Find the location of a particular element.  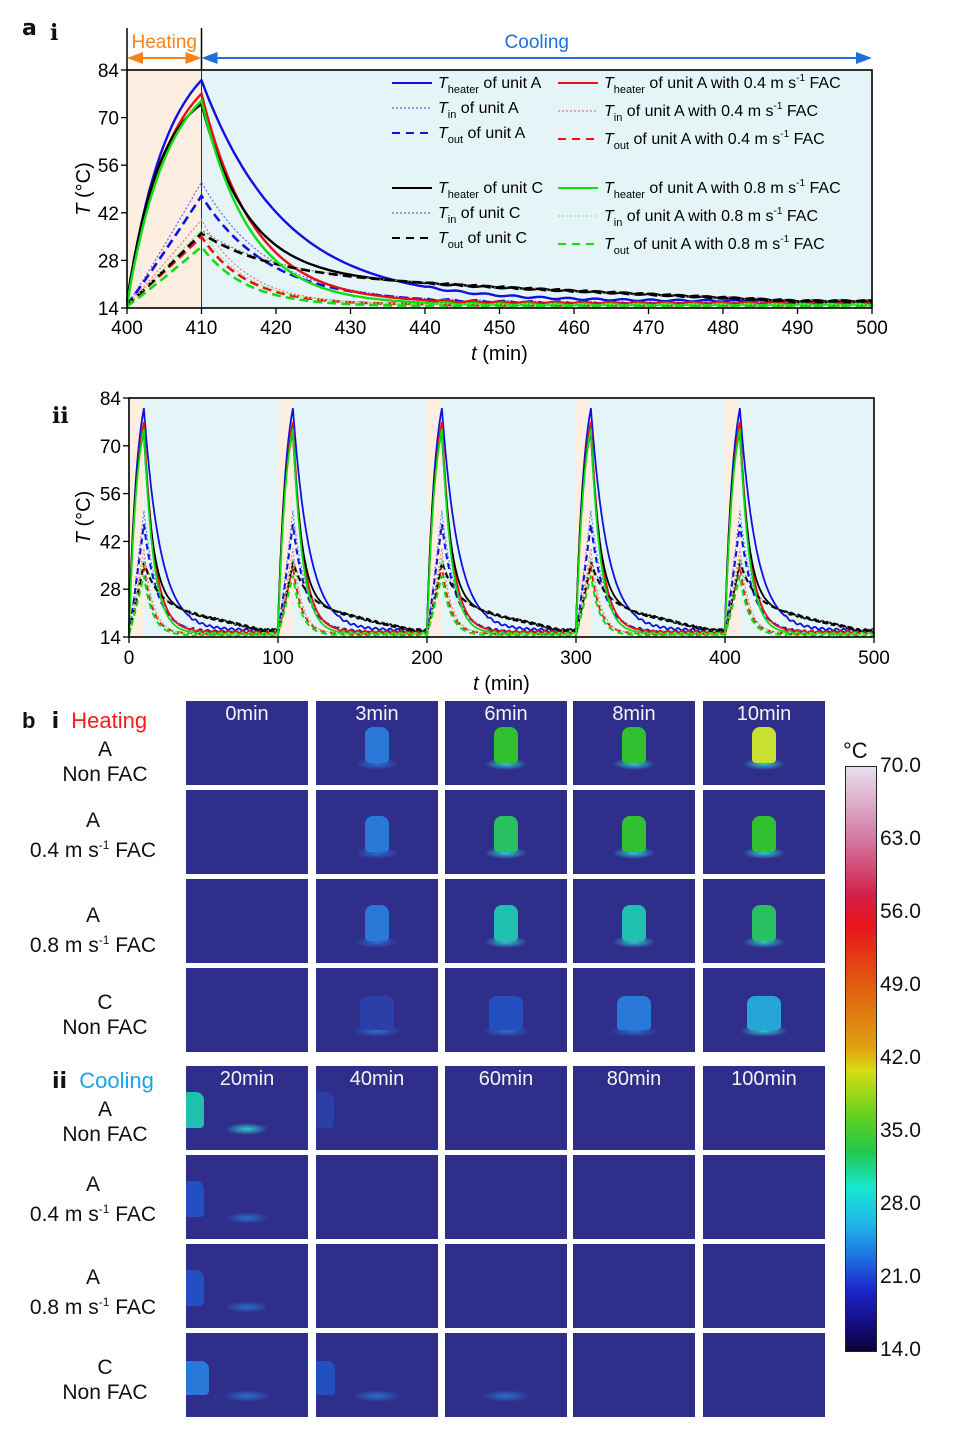

y-tick-label: 28 is located at coordinates (108, 261).